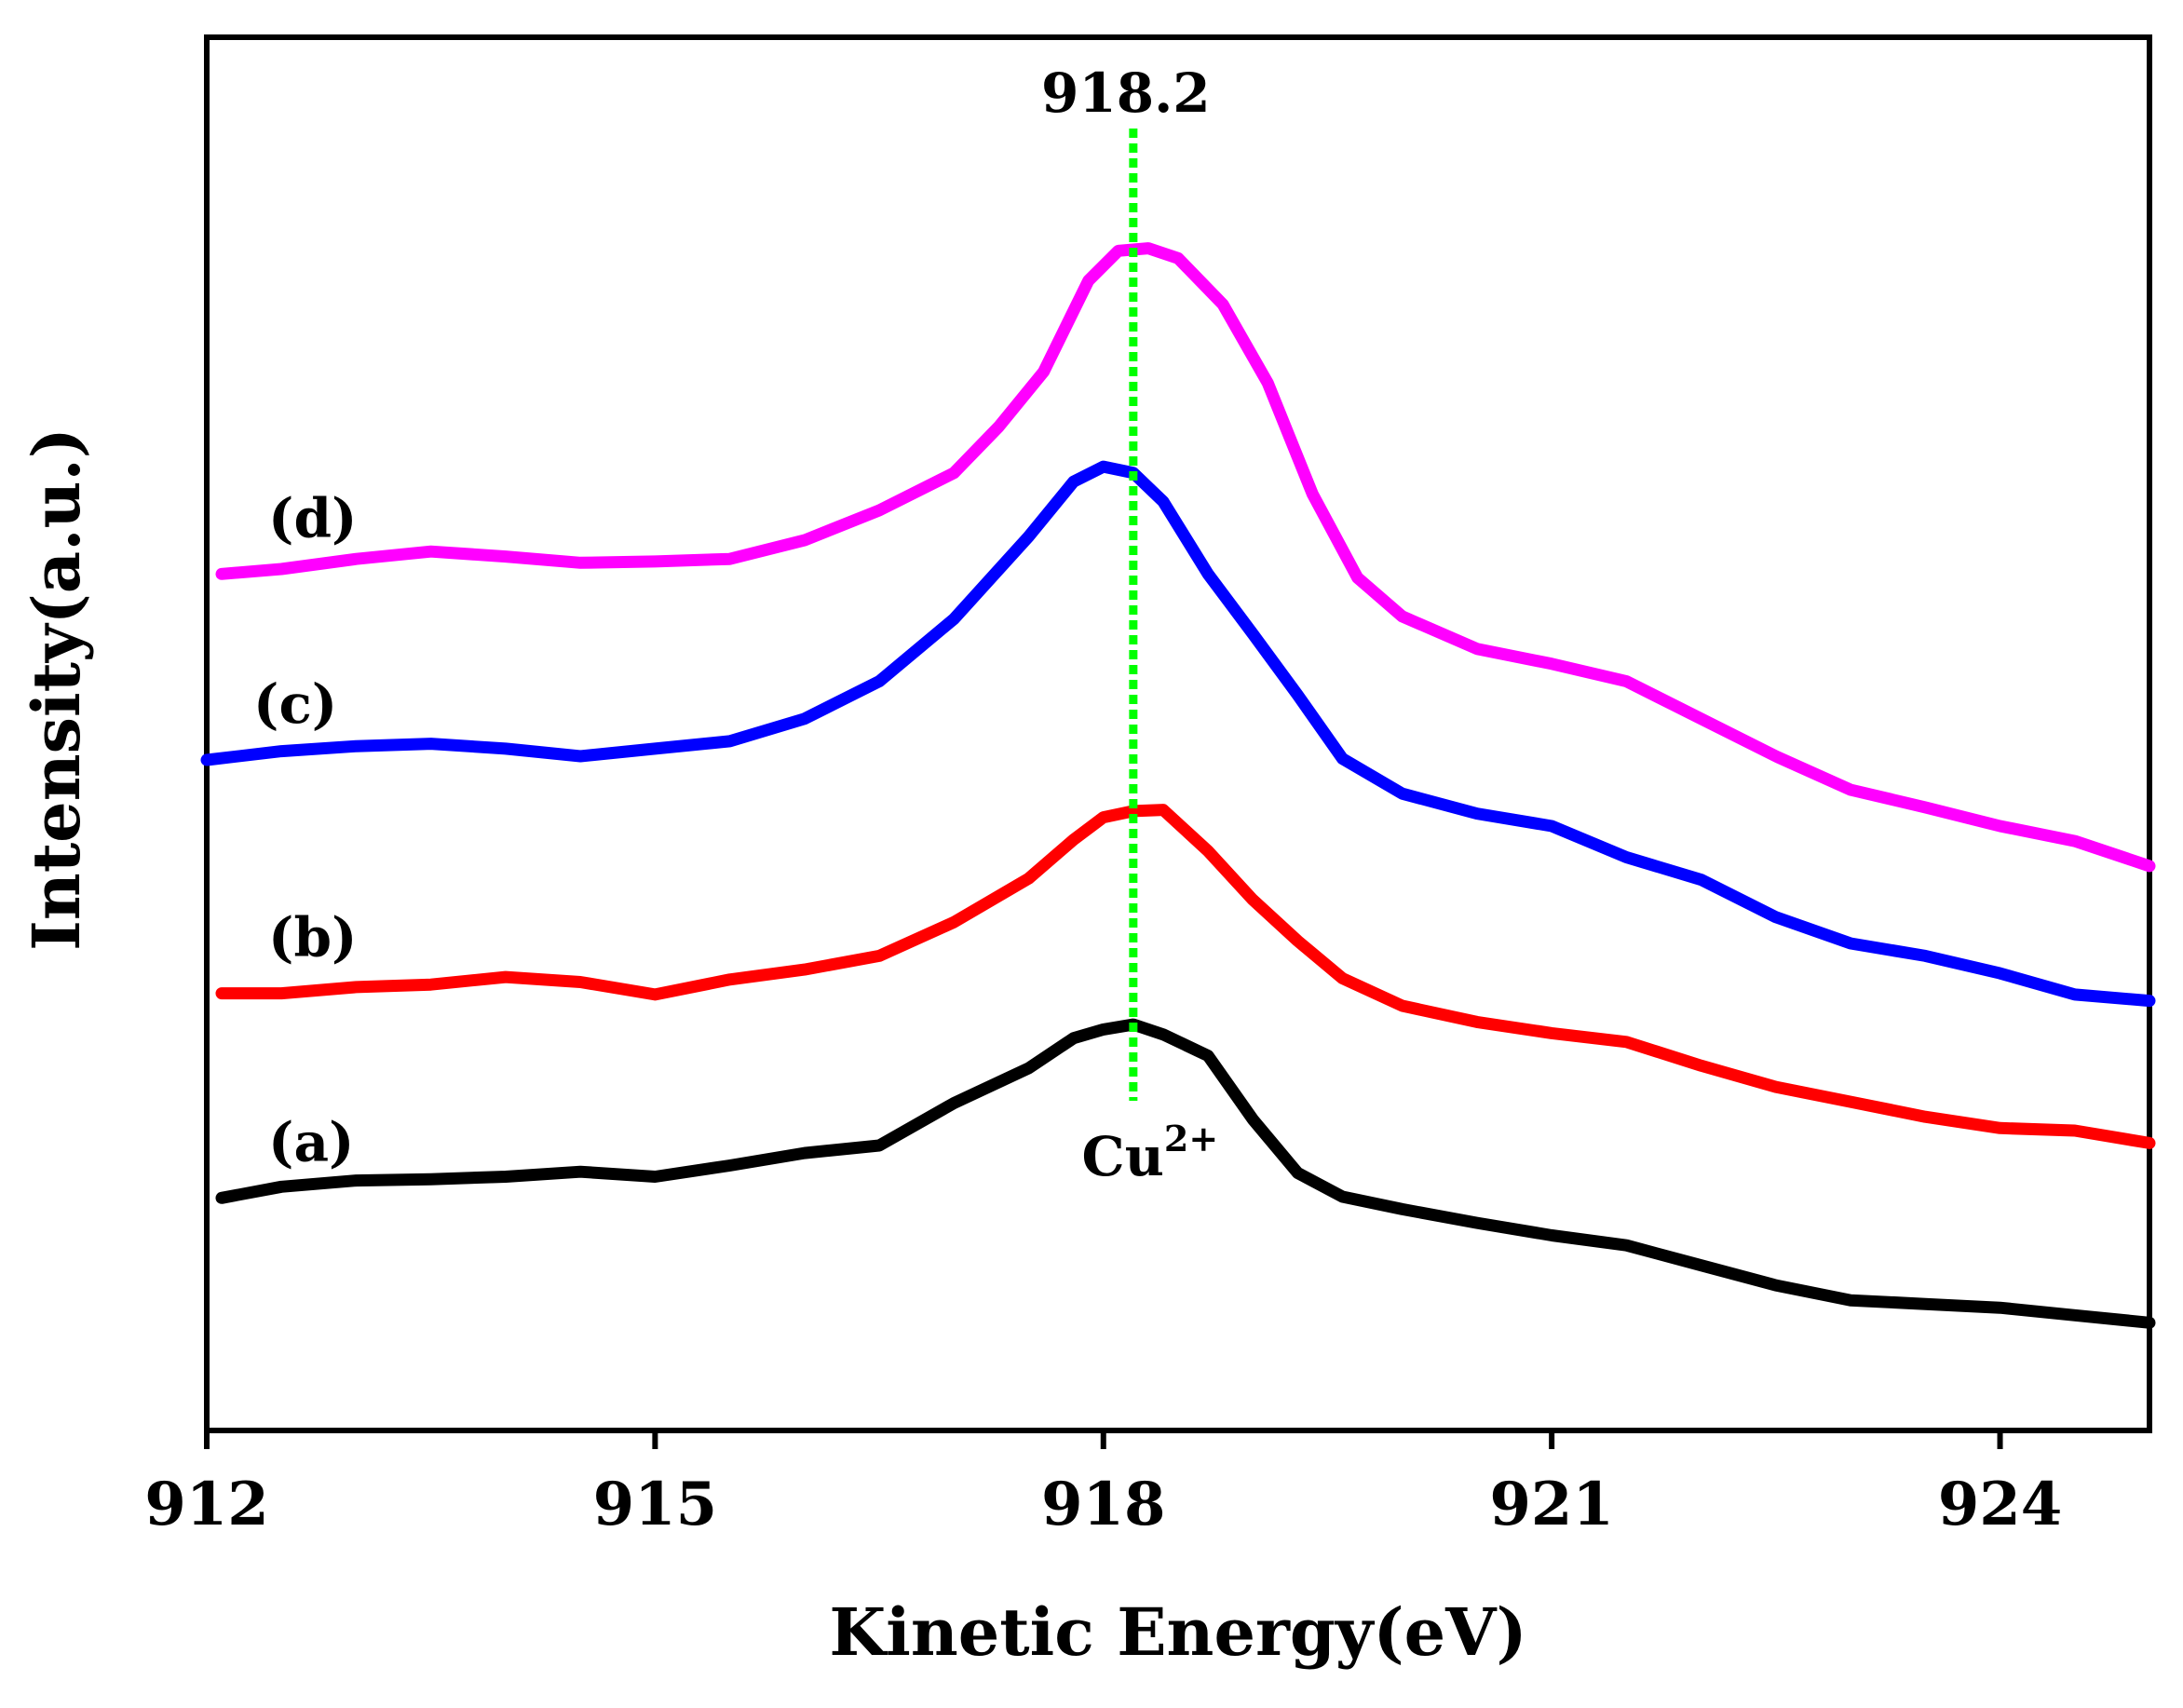 The image size is (2183, 1708). What do you see at coordinates (311, 1141) in the screenshot?
I see `series-label-0: (a)` at bounding box center [311, 1141].